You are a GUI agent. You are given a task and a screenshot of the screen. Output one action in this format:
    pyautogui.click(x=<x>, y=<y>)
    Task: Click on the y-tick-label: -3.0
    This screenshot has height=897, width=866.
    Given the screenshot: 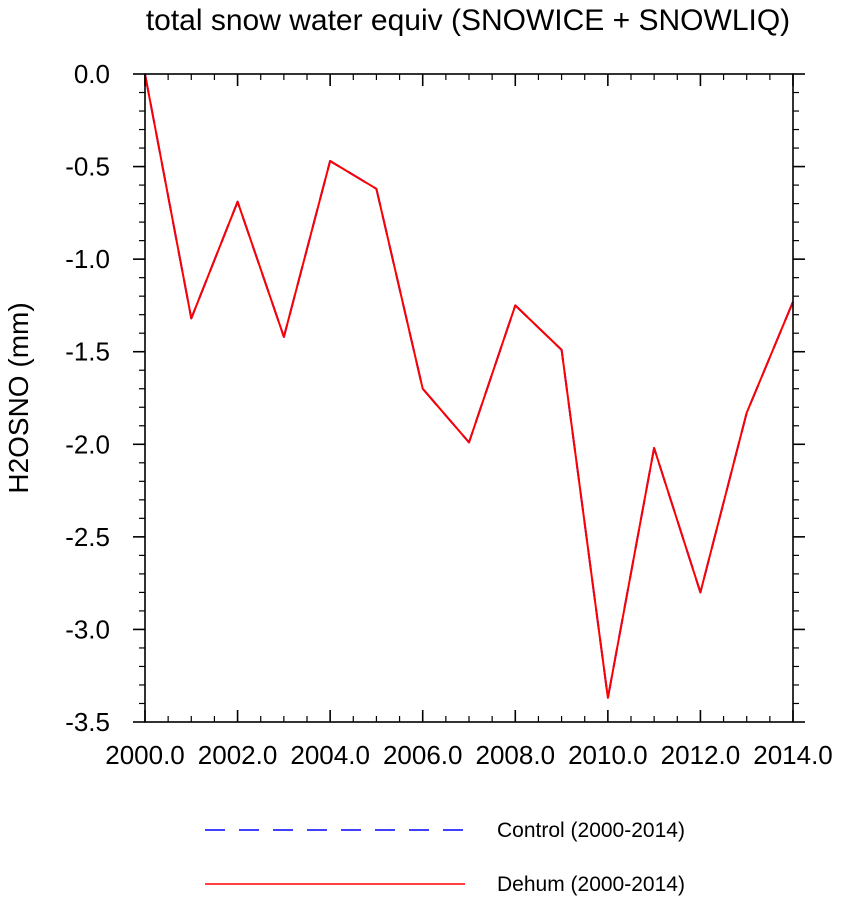 What is the action you would take?
    pyautogui.click(x=87, y=629)
    